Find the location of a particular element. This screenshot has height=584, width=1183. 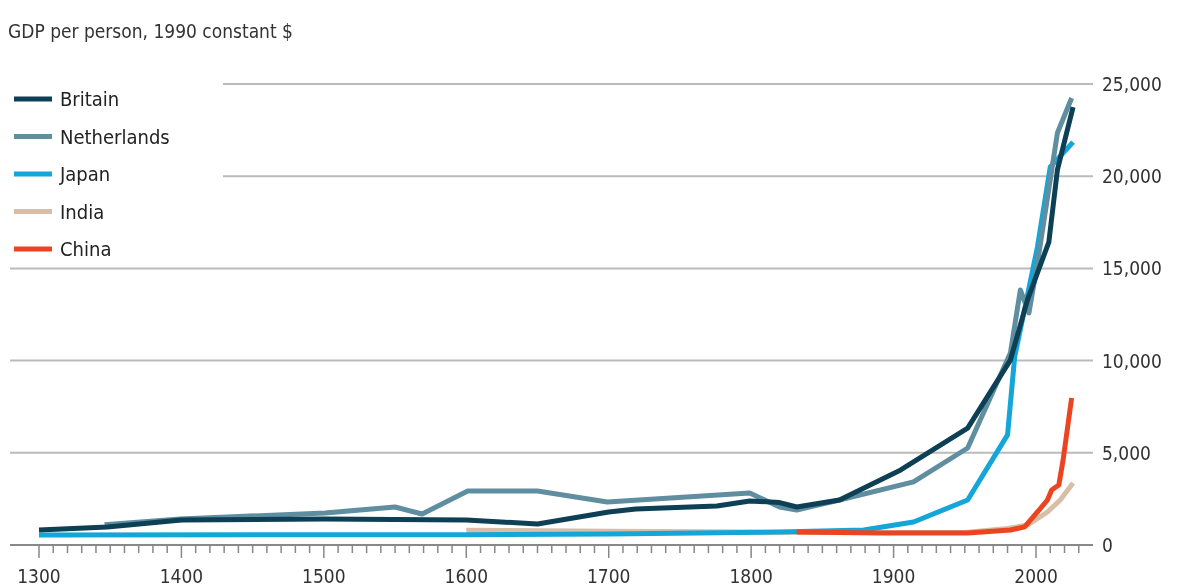

y-tick-label: 15,000 is located at coordinates (1132, 268).